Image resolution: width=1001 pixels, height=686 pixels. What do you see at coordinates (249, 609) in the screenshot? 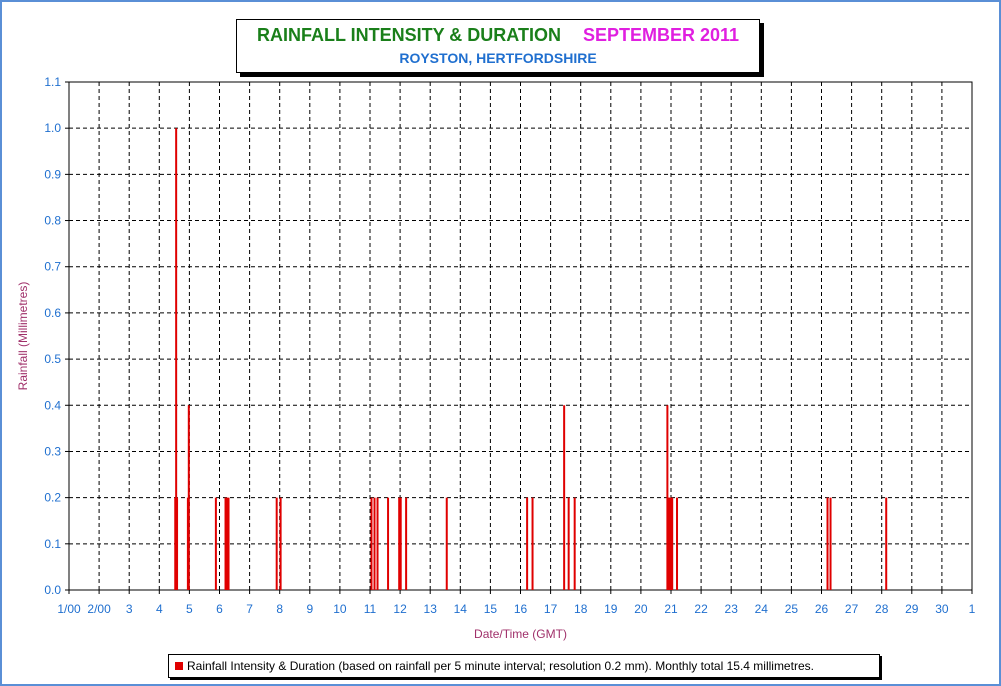
I see `x-tick-label: 7` at bounding box center [249, 609].